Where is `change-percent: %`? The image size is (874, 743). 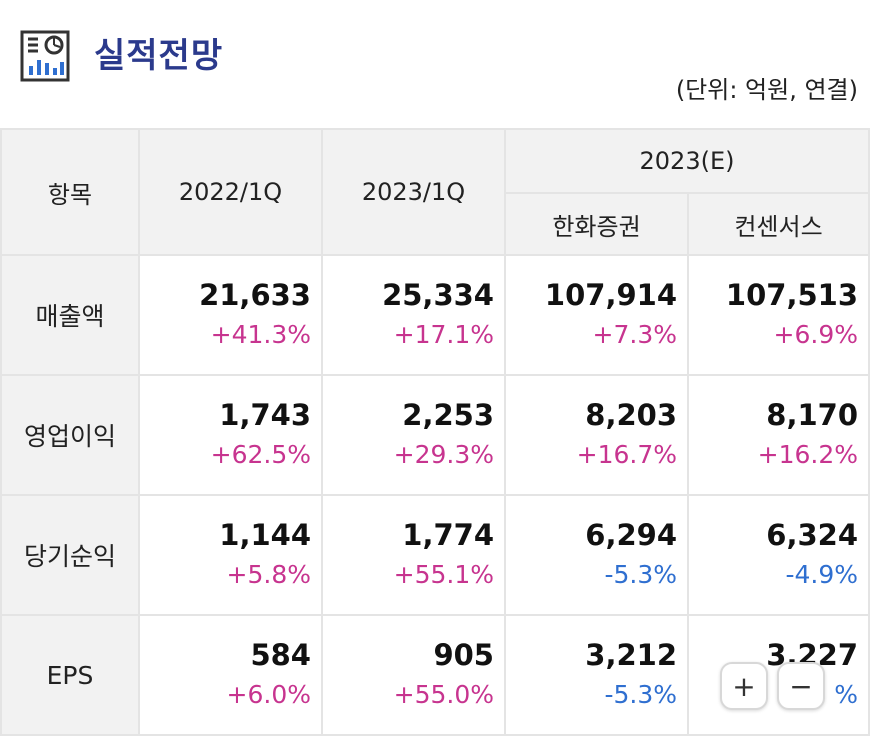 change-percent: % is located at coordinates (846, 694).